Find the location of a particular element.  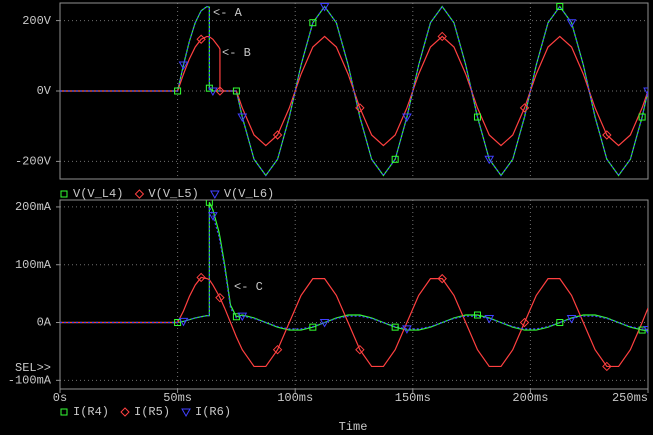

x-tick-label: 100ms is located at coordinates (295, 398).